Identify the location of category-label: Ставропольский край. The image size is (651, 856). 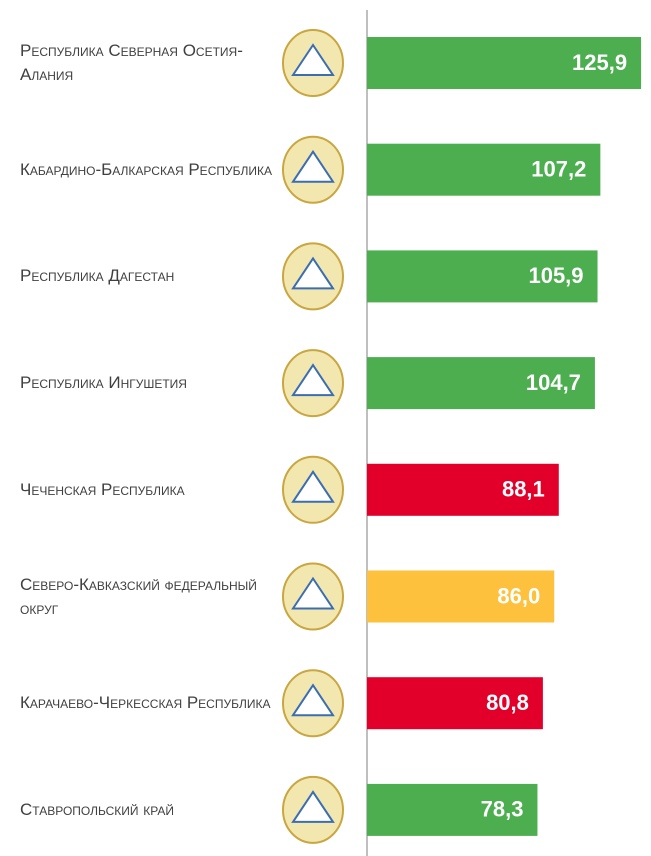
(97, 809).